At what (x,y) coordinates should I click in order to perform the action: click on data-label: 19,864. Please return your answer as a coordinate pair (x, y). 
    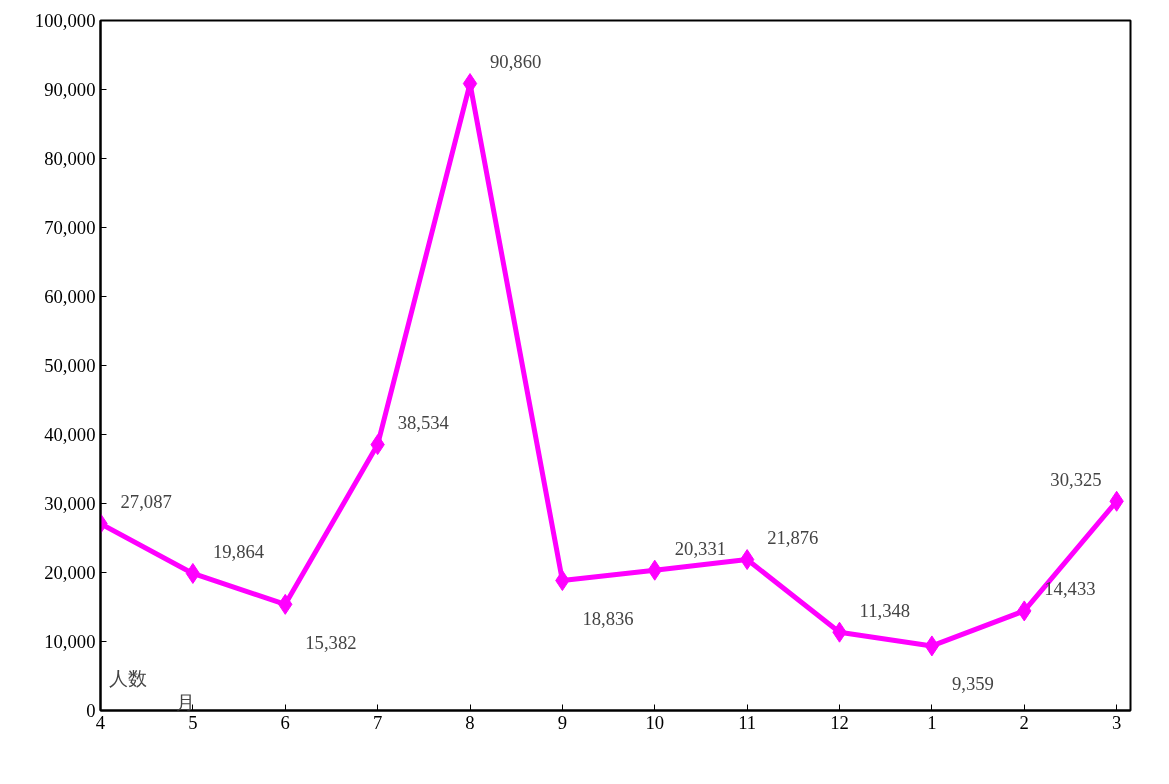
    Looking at the image, I should click on (238, 551).